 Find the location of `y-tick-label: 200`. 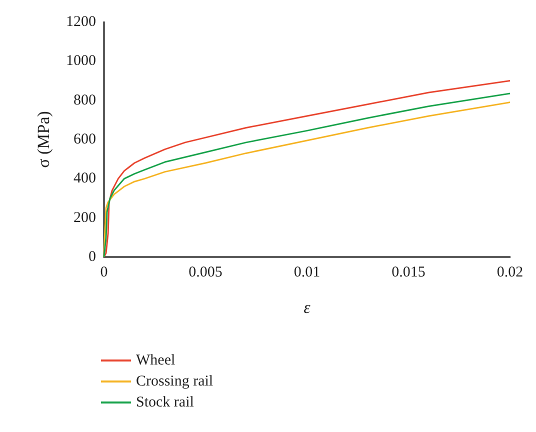

y-tick-label: 200 is located at coordinates (85, 218).